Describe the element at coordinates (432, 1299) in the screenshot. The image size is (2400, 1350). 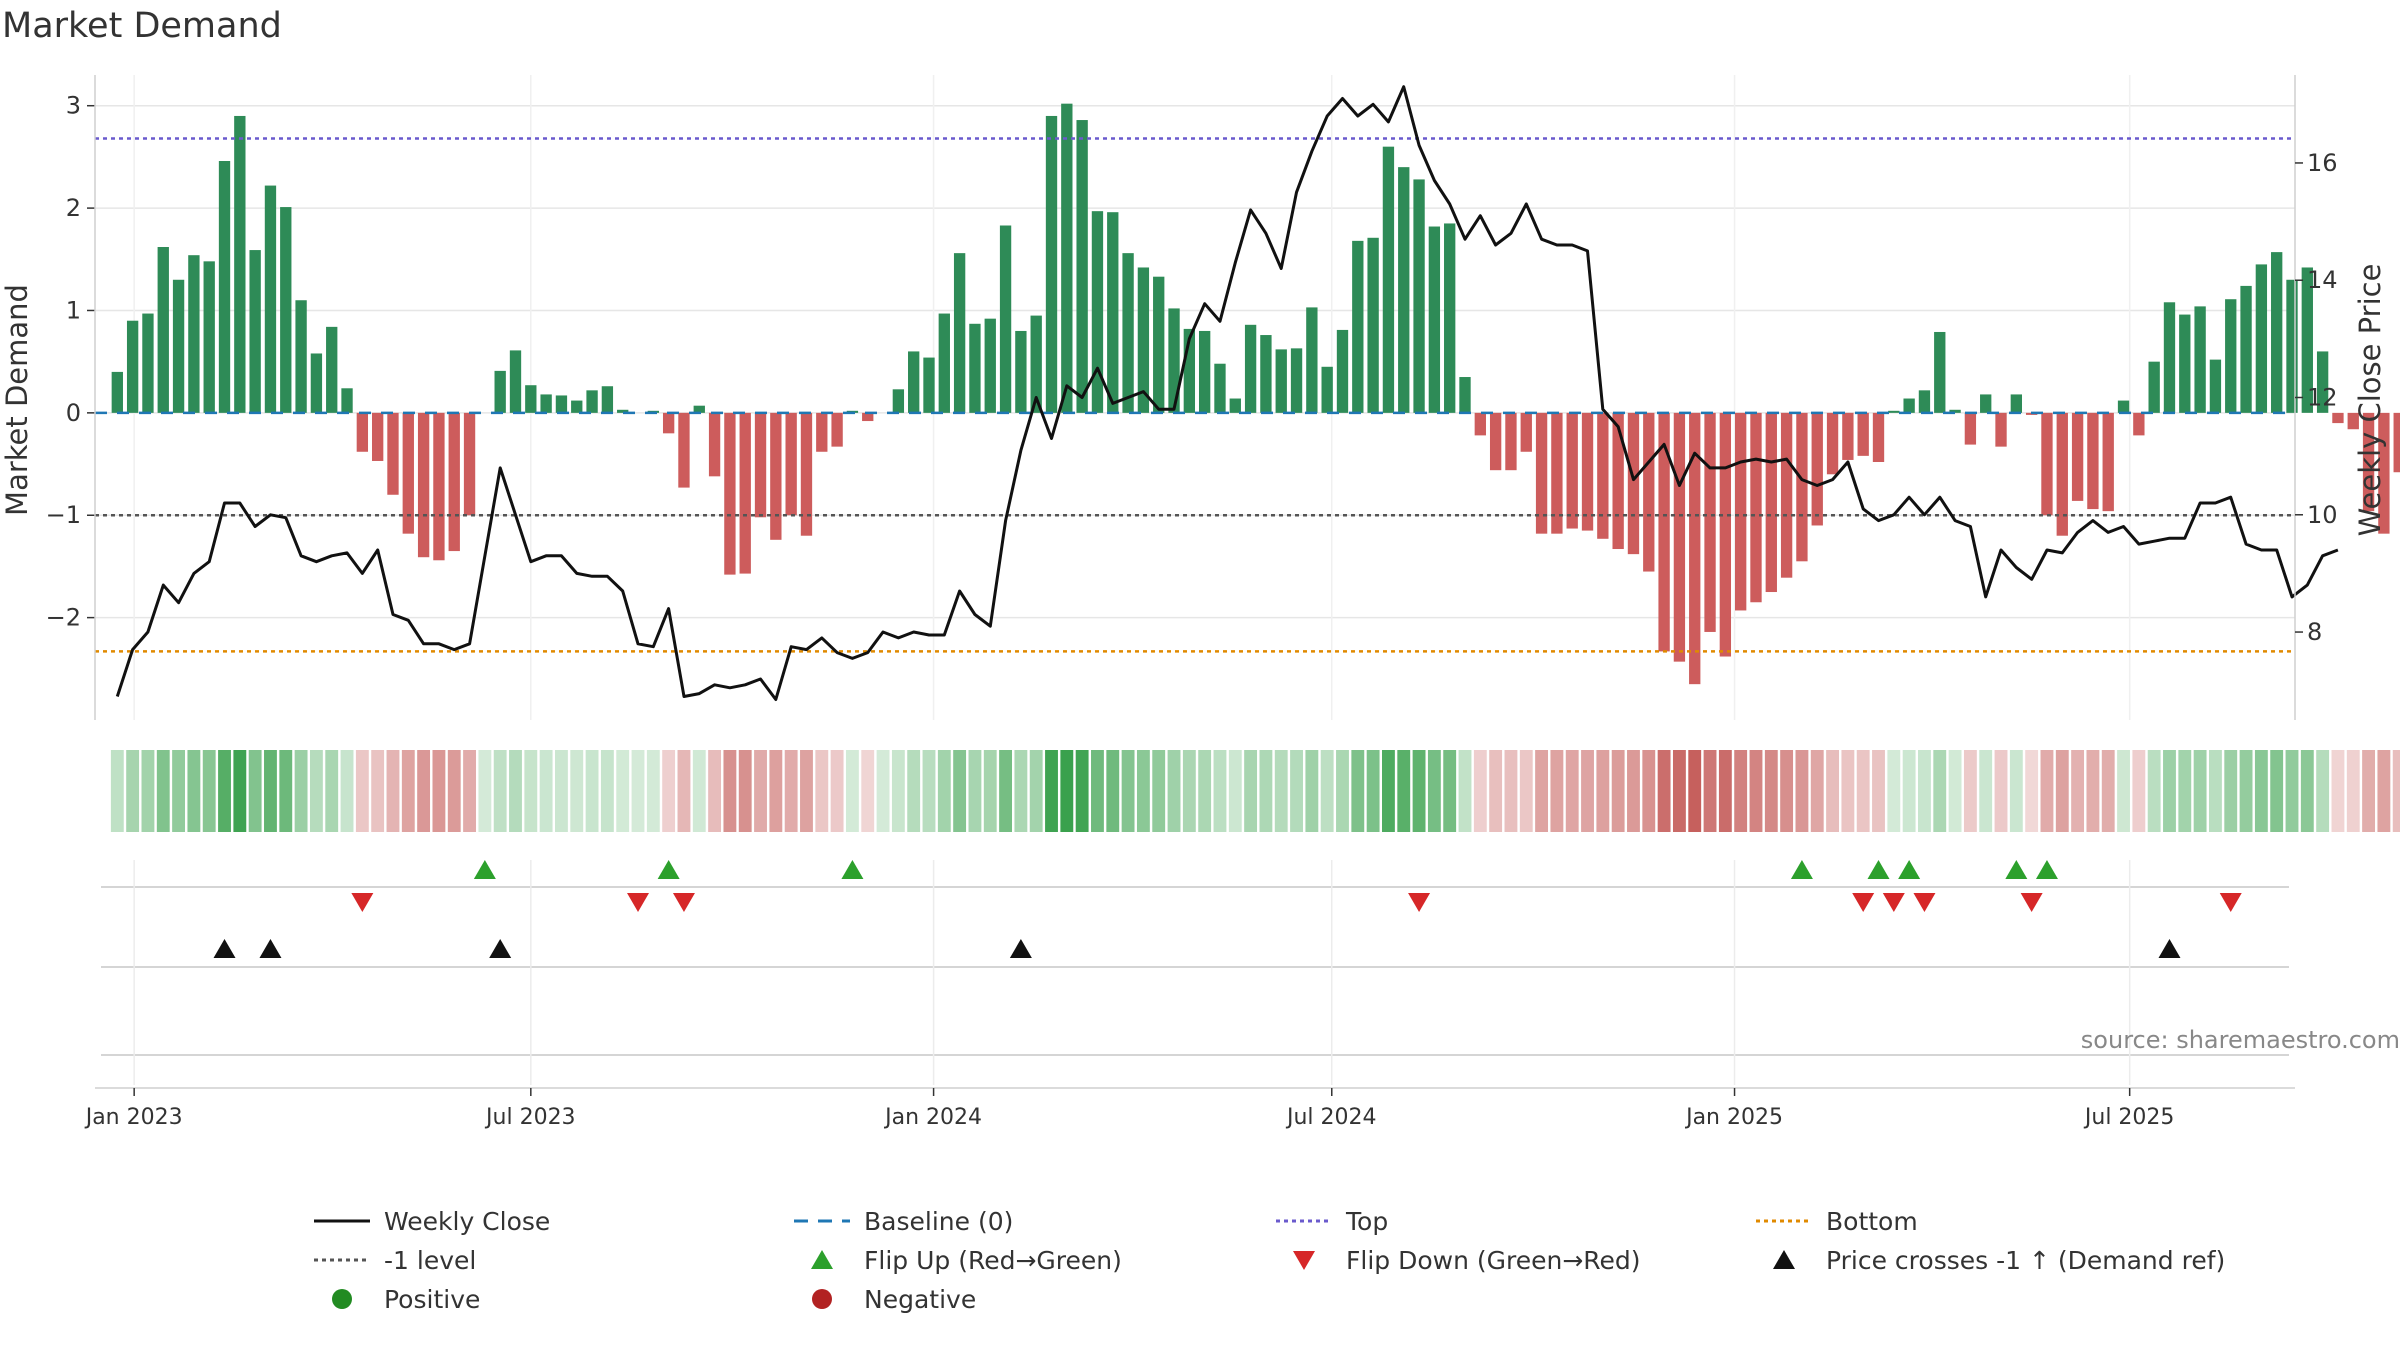
I see `legend-label: Positive` at that location.